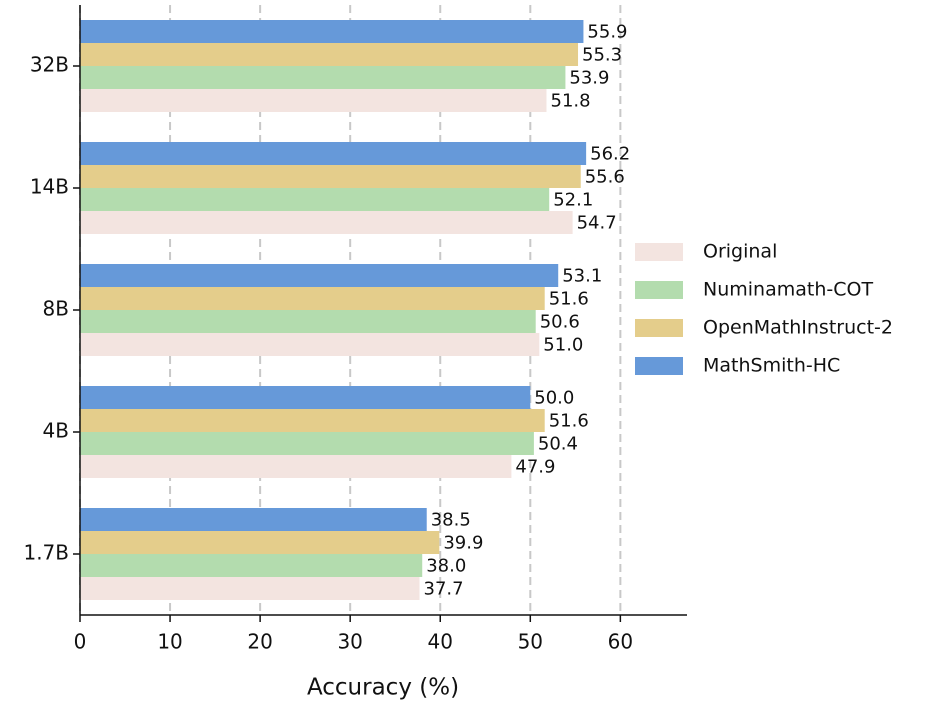 The image size is (938, 706). What do you see at coordinates (383, 688) in the screenshot?
I see `x-axis-label: Accuracy (%)` at bounding box center [383, 688].